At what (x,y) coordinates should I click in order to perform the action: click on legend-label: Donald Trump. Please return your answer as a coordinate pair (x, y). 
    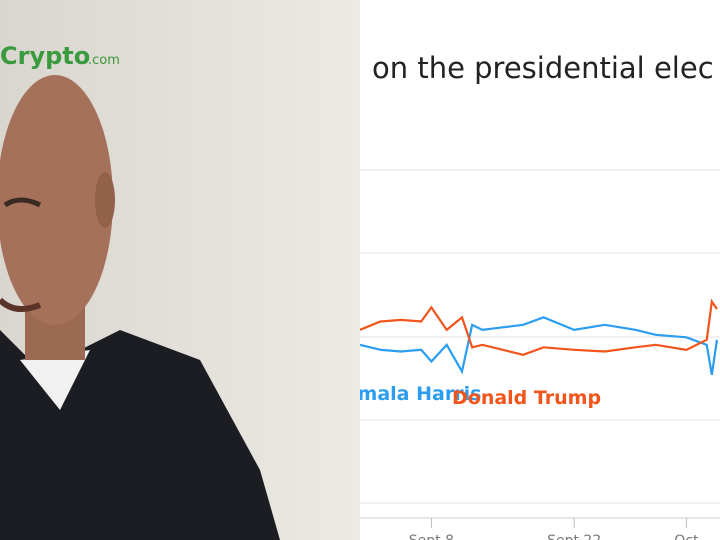
    Looking at the image, I should click on (526, 398).